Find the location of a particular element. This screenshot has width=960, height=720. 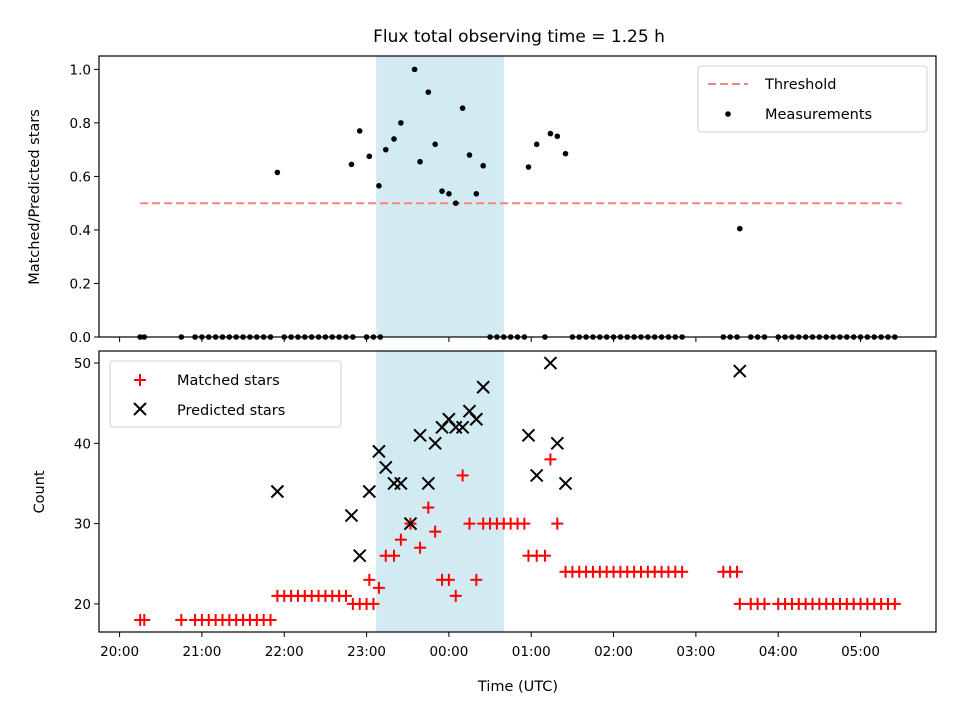

bottom-y-tick-label: 30 is located at coordinates (82, 525).